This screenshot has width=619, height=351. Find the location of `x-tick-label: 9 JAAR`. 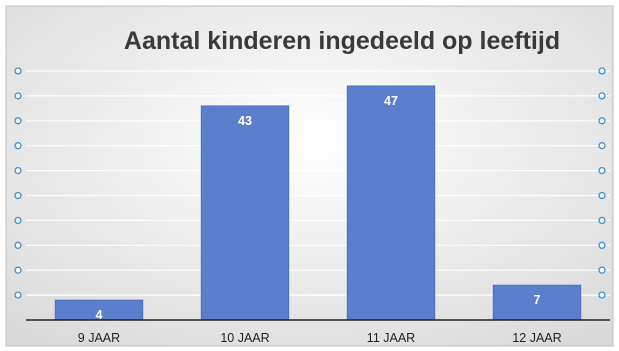

x-tick-label: 9 JAAR is located at coordinates (99, 338).